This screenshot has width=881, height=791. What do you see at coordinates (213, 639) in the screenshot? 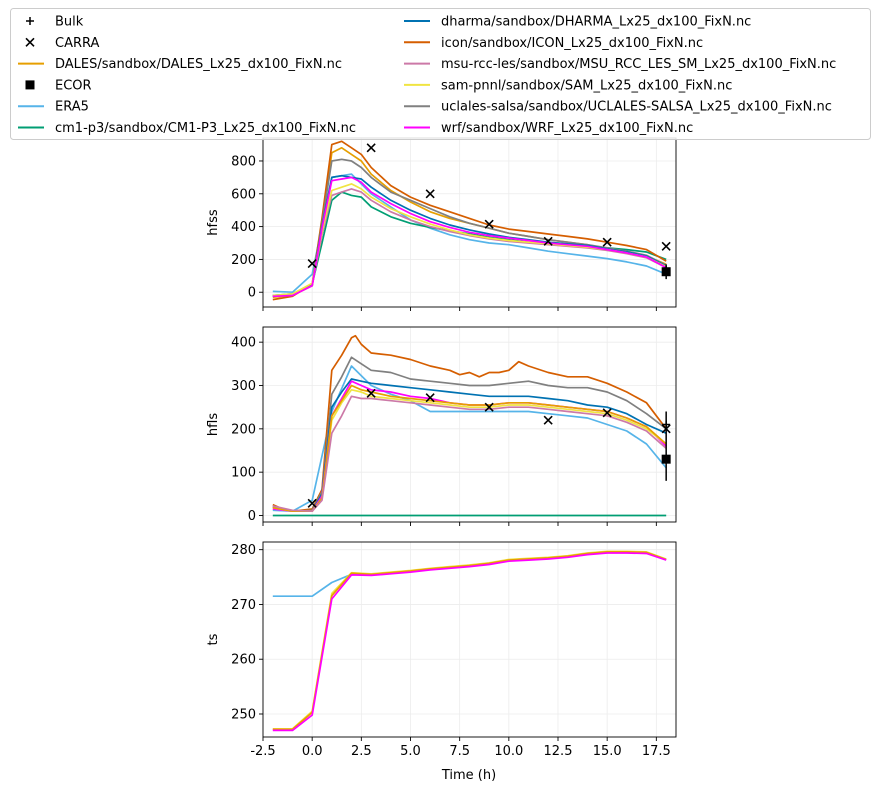
I see `y-axis-label: ts` at bounding box center [213, 639].